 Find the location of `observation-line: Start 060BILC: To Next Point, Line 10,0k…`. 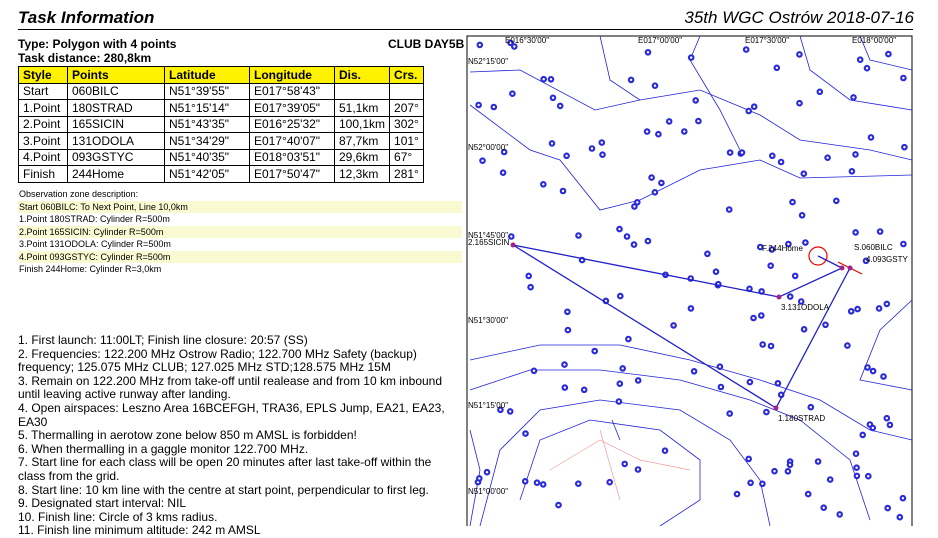

observation-line: Start 060BILC: To Next Point, Line 10,0k… is located at coordinates (240, 207).